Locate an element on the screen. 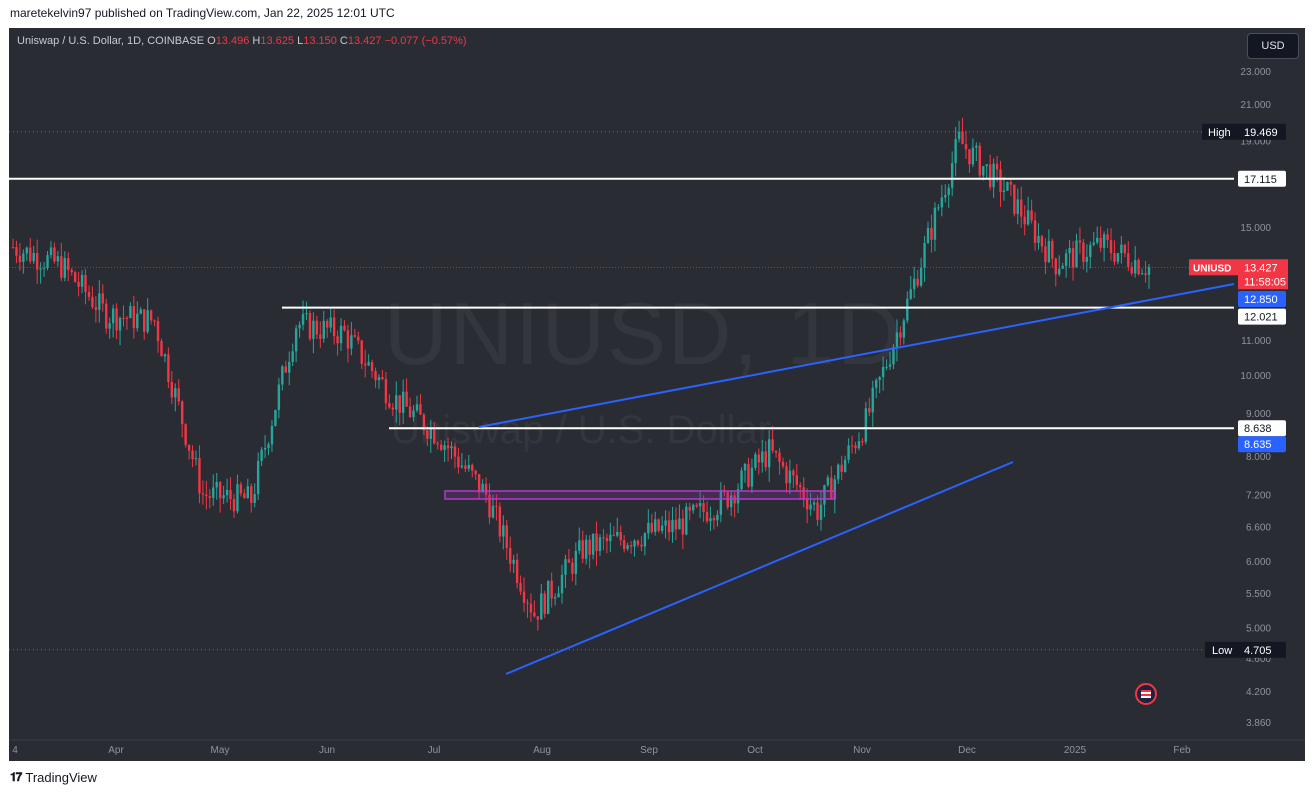 The height and width of the screenshot is (797, 1314). x-tick-label: Aug is located at coordinates (542, 750).